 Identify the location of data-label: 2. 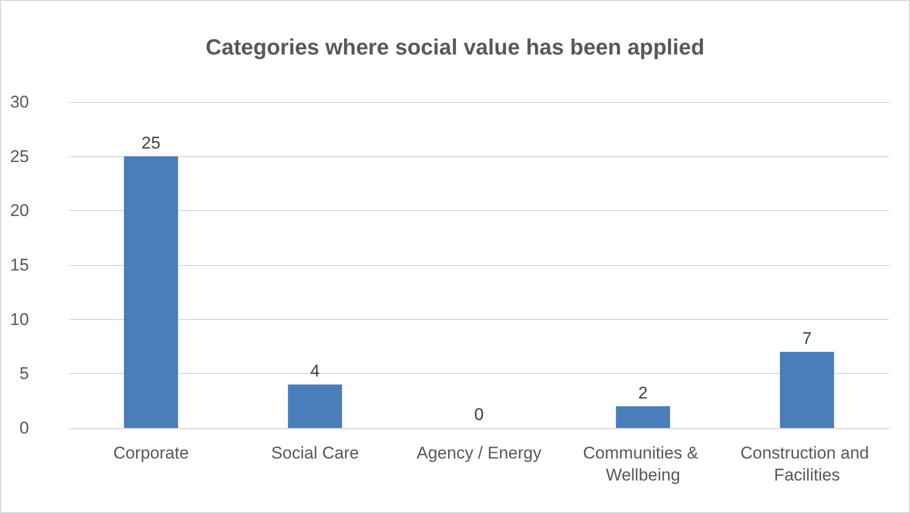
(643, 392).